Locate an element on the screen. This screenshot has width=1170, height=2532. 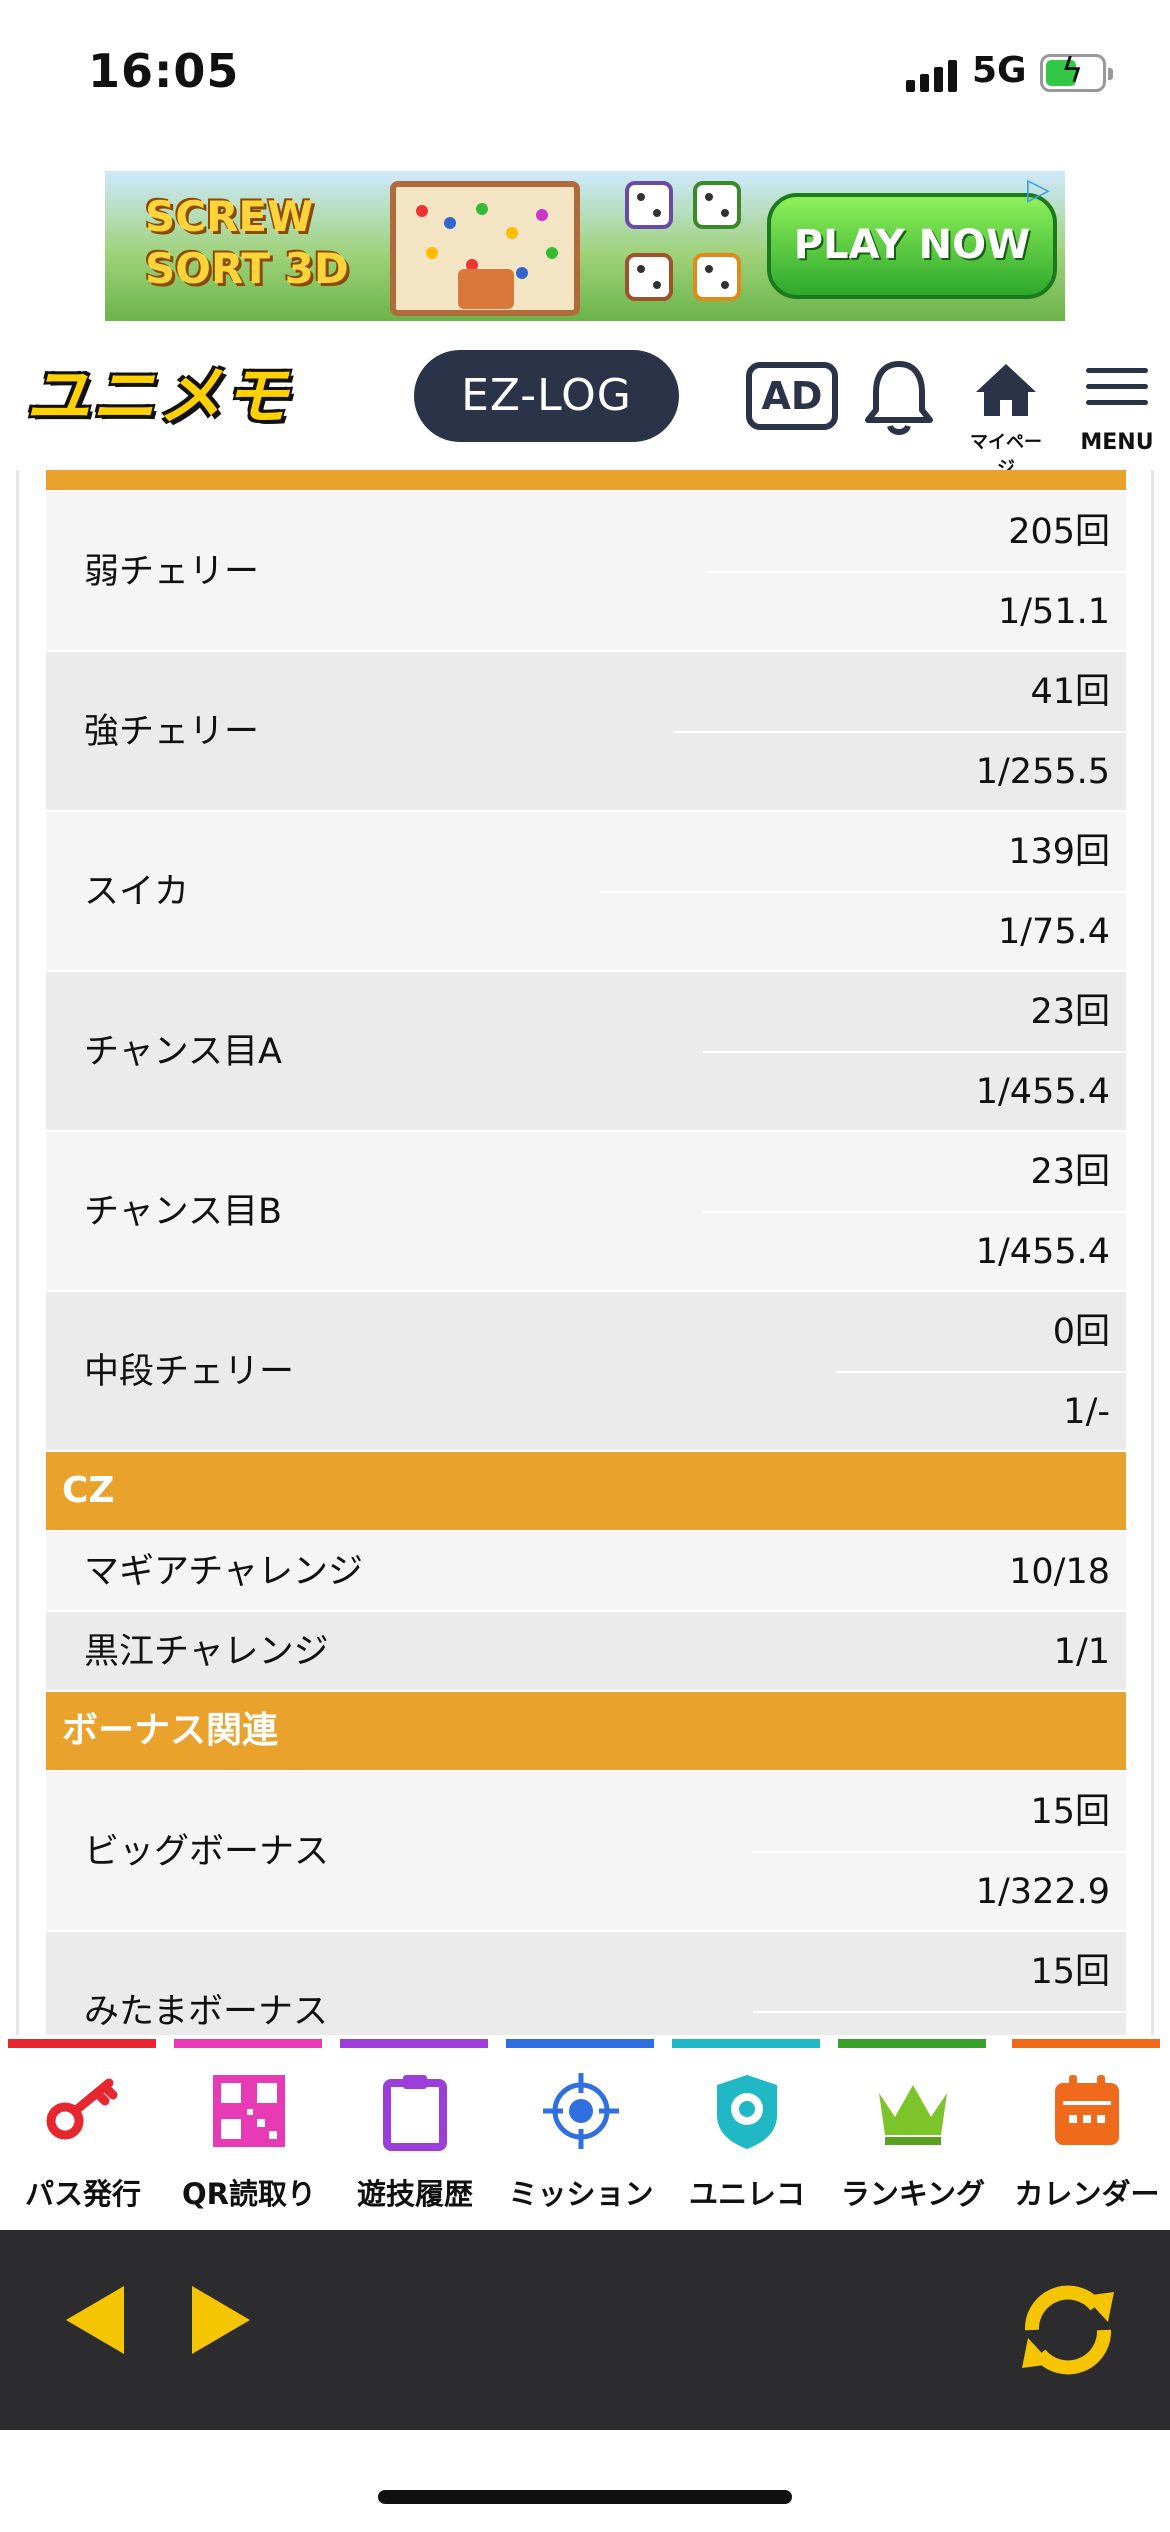
battery-icon: ϟ is located at coordinates (1076, 71).